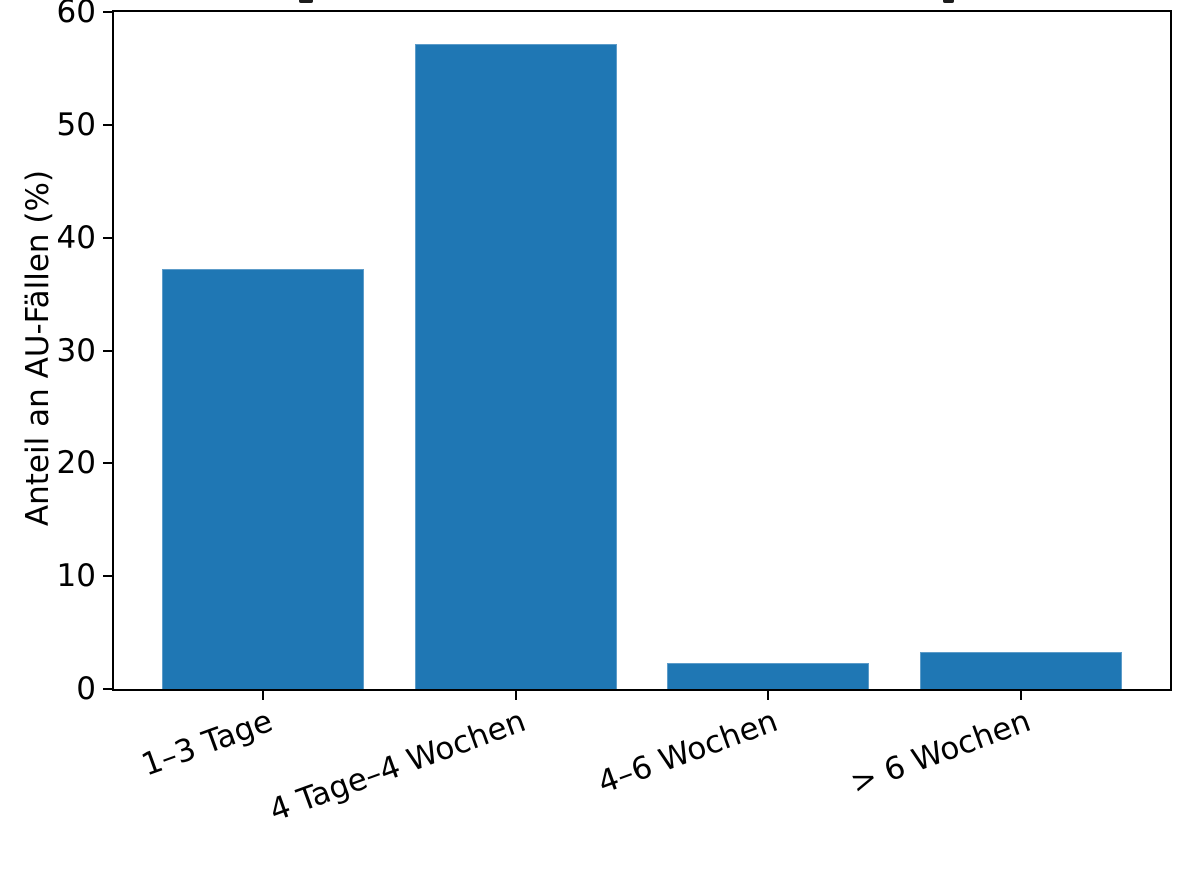  I want to click on x-tick-label: 4 Tage–4 Wochen, so click(397, 766).